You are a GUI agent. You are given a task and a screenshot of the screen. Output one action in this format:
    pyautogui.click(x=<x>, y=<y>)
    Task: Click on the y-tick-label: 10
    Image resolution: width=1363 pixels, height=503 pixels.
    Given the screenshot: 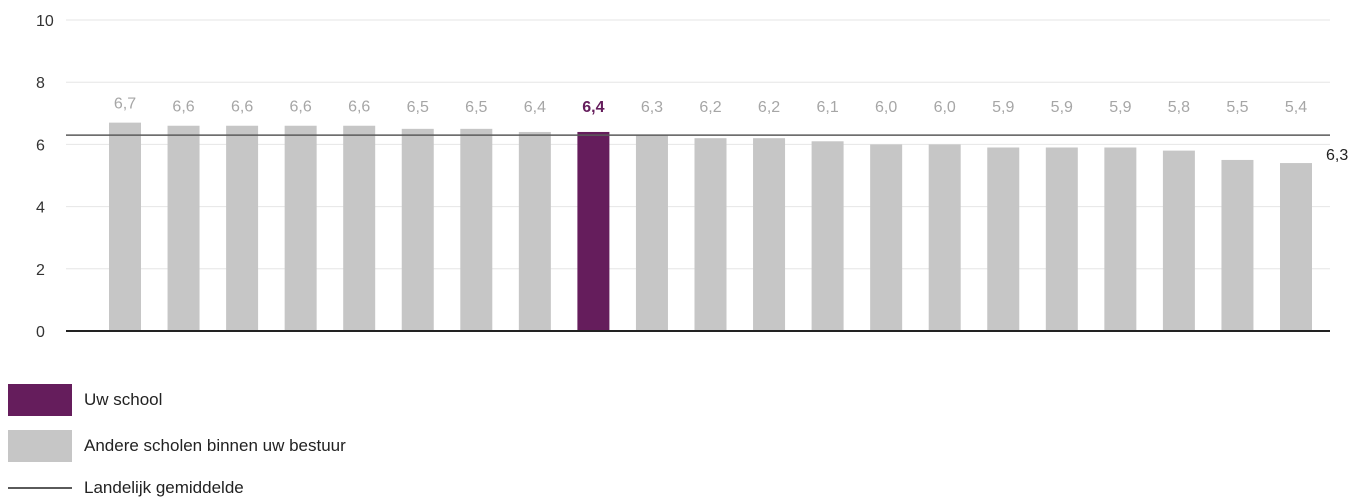 What is the action you would take?
    pyautogui.click(x=45, y=21)
    